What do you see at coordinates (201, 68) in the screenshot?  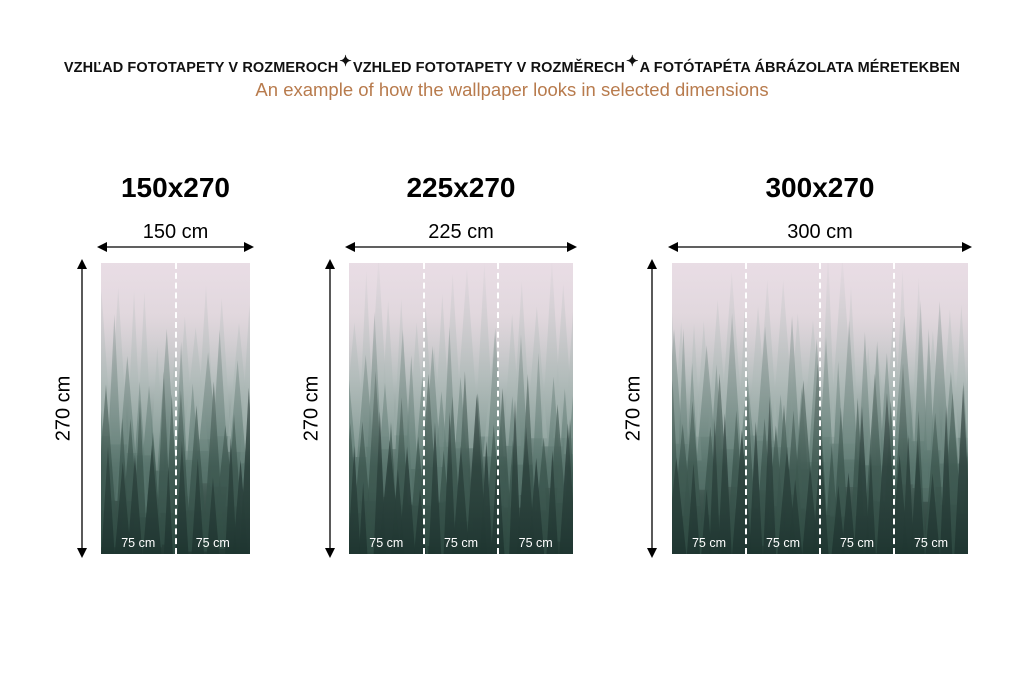 I see `header-sk: VZHĽAD FOTOTAPETY V ROZMEROCH` at bounding box center [201, 68].